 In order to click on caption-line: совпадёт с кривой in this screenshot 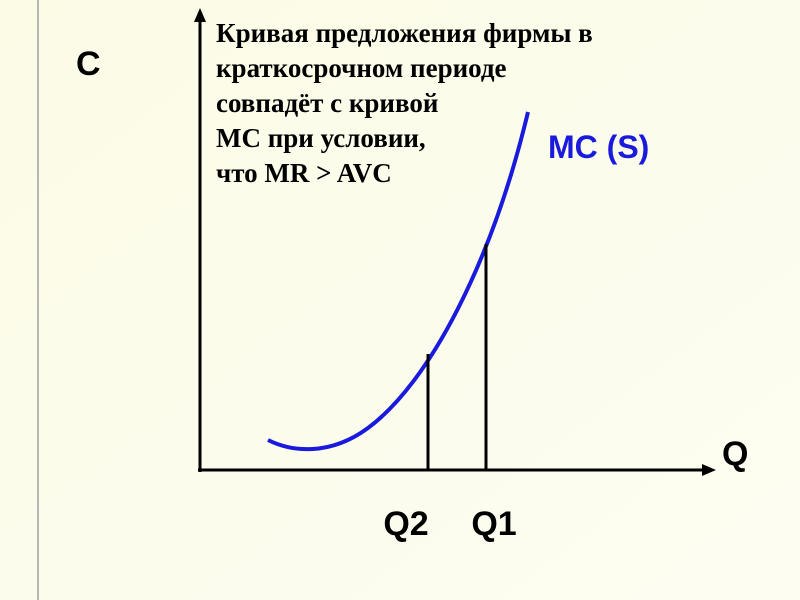, I will do `click(327, 103)`.